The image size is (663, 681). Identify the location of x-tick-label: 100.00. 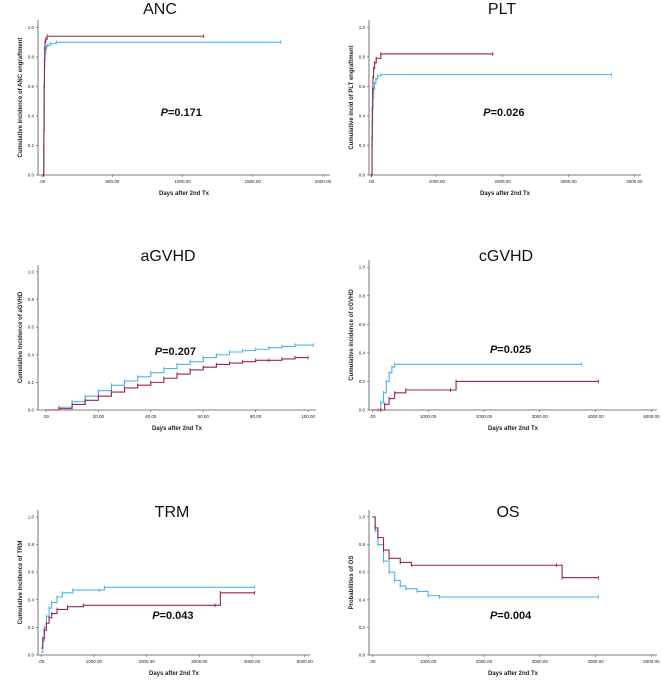
(308, 416).